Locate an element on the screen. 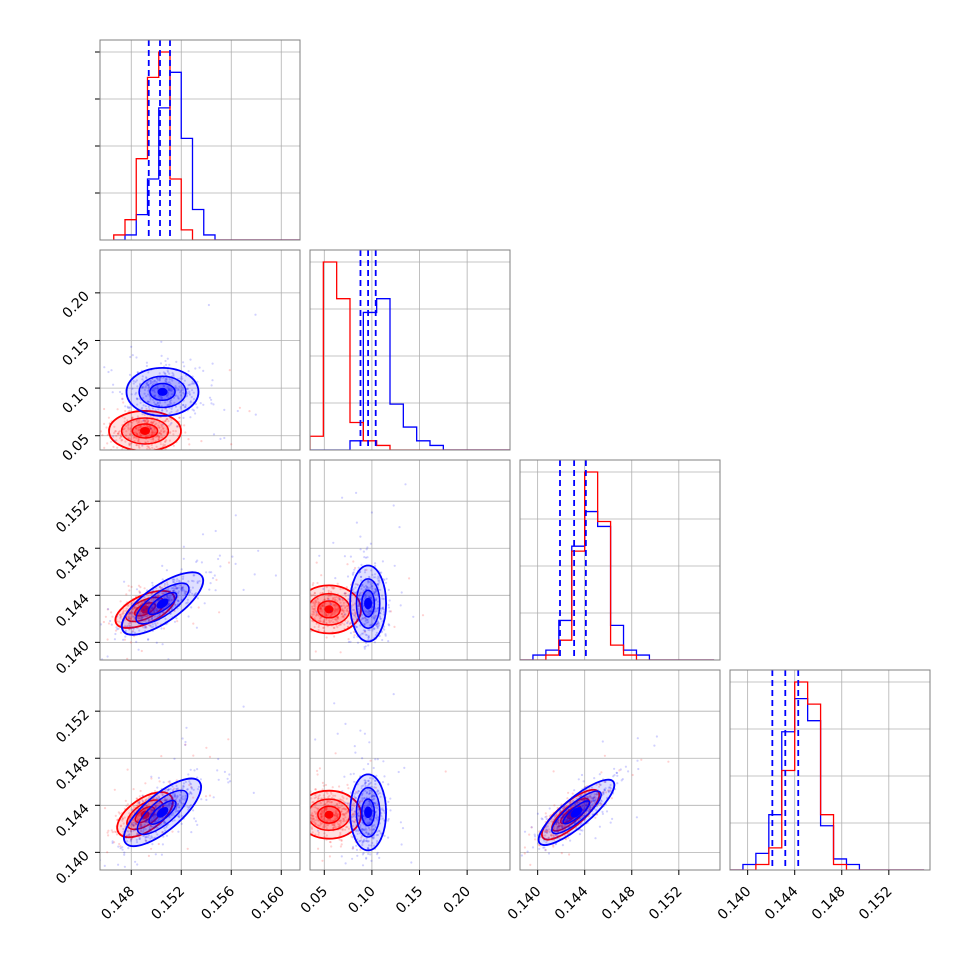 This screenshot has height=970, width=970. x-tick-label-p3-1: 0.144 is located at coordinates (782, 903).